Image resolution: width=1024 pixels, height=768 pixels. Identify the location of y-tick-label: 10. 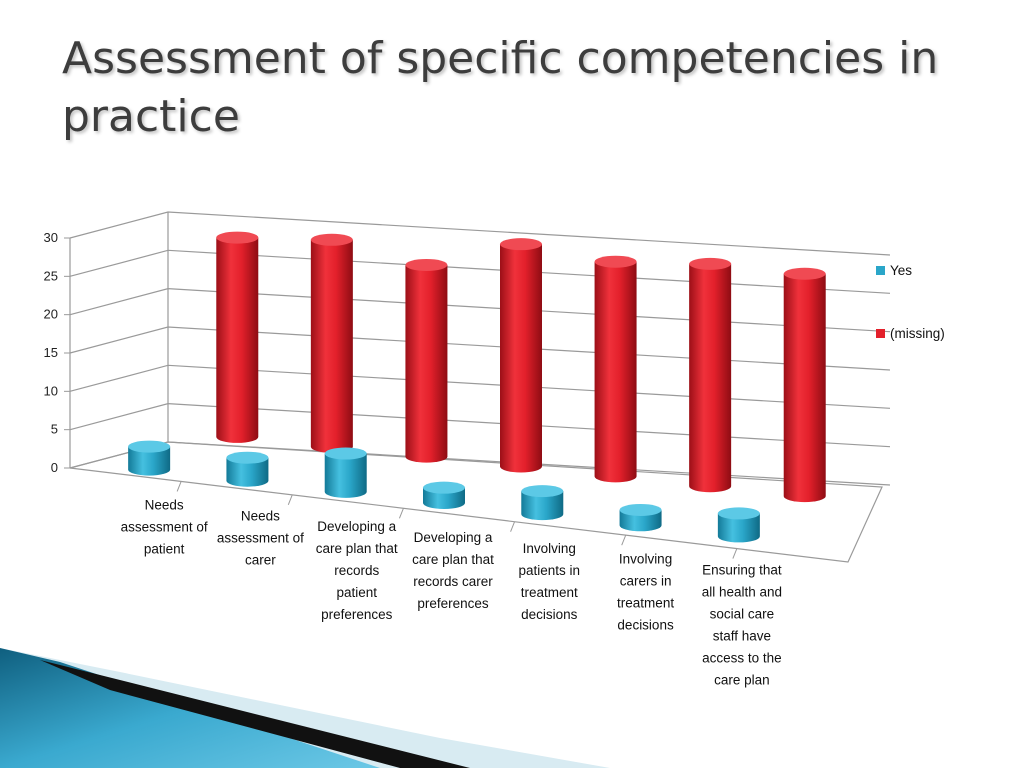
(51, 390).